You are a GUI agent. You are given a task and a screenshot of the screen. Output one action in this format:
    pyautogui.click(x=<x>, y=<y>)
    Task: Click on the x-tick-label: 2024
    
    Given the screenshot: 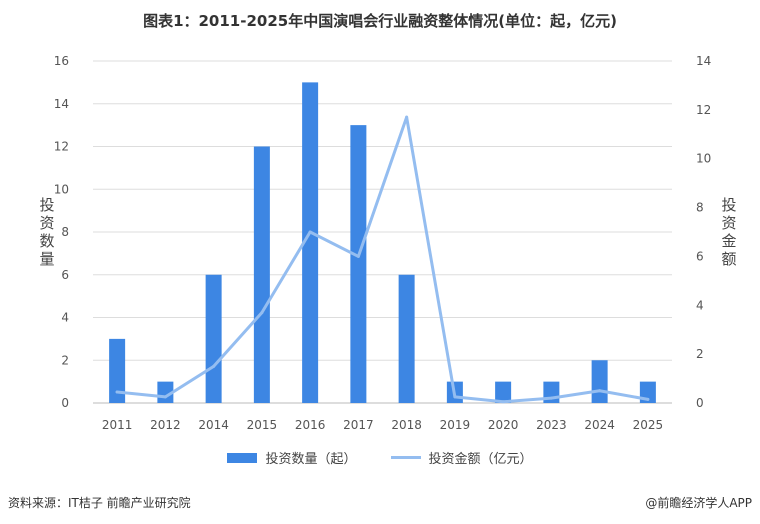 What is the action you would take?
    pyautogui.click(x=599, y=425)
    